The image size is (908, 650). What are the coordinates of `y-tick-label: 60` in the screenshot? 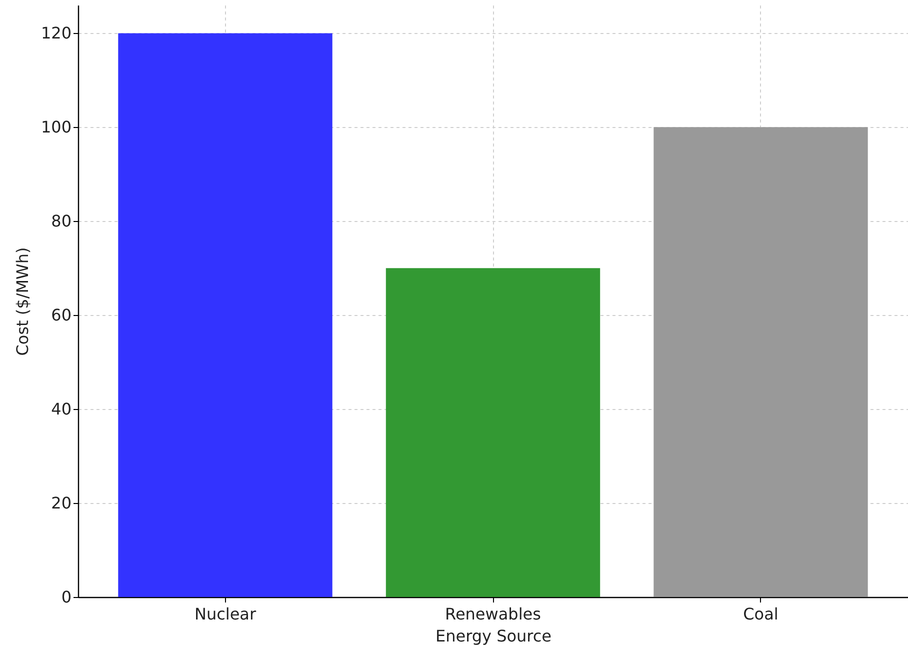 It's located at (61, 315).